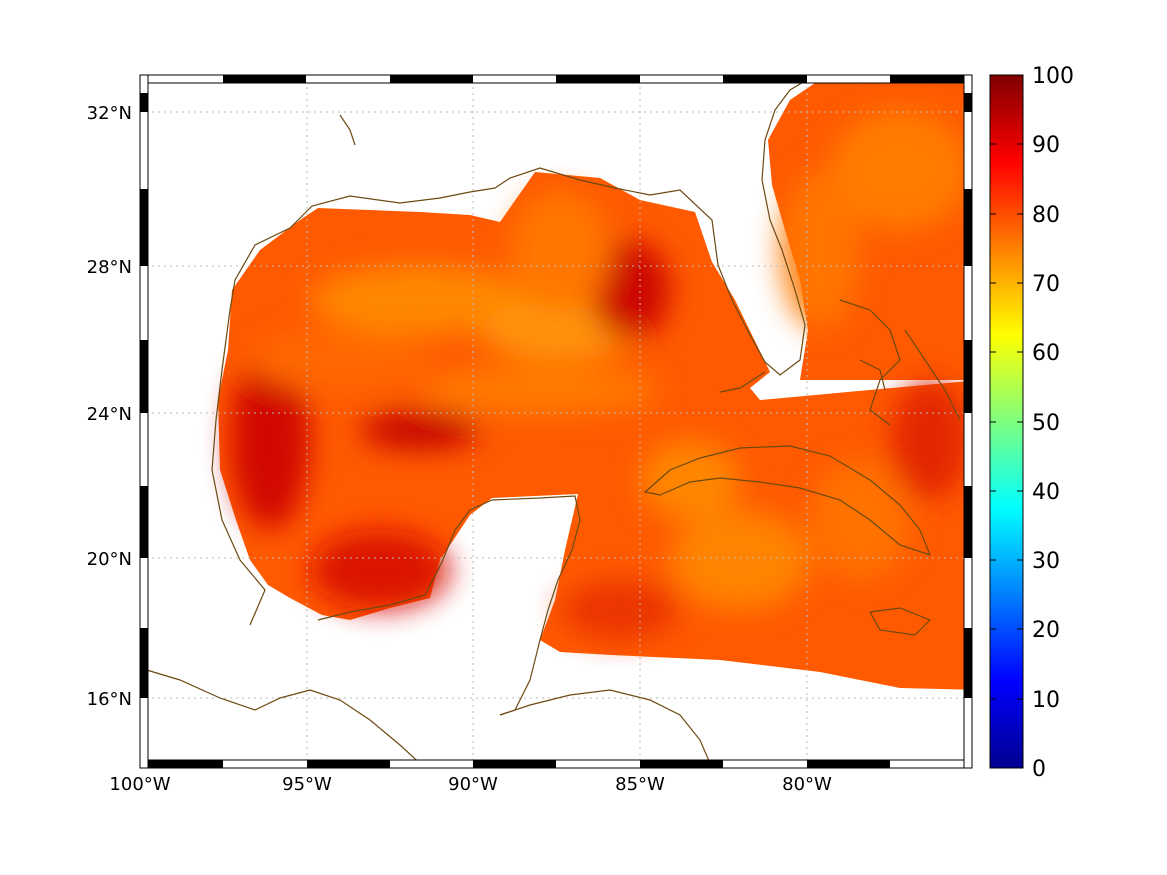 The height and width of the screenshot is (875, 1167). What do you see at coordinates (109, 559) in the screenshot?
I see `lat-tick: 20°N` at bounding box center [109, 559].